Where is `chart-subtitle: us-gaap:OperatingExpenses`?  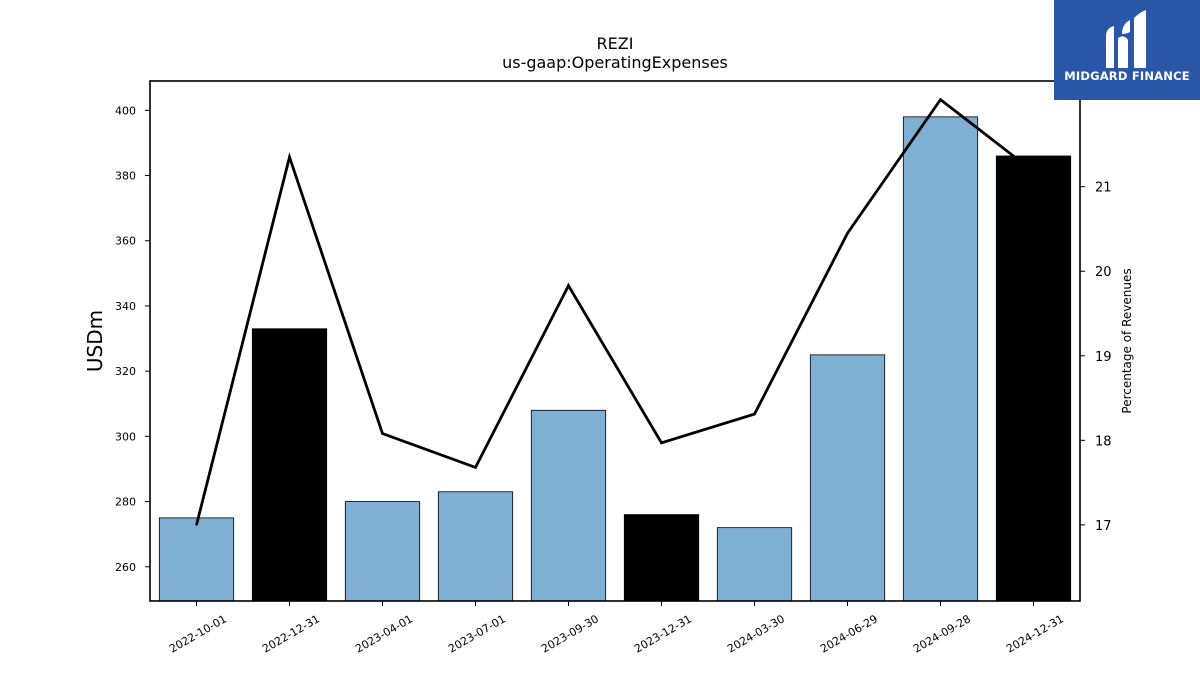
chart-subtitle: us-gaap:OperatingExpenses is located at coordinates (615, 62).